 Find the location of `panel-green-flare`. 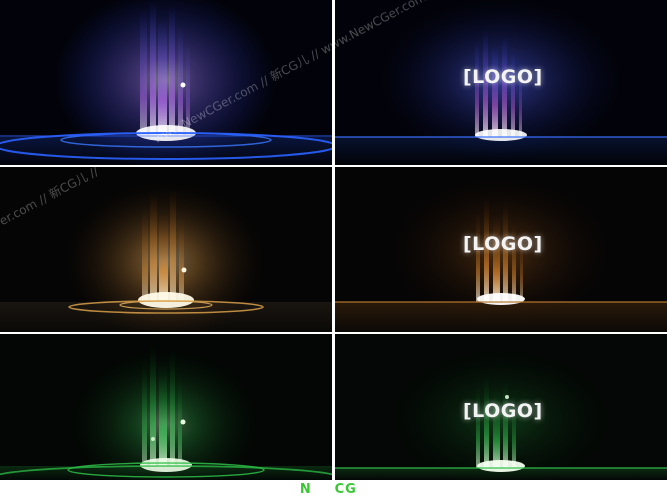

panel-green-flare is located at coordinates (166, 407).